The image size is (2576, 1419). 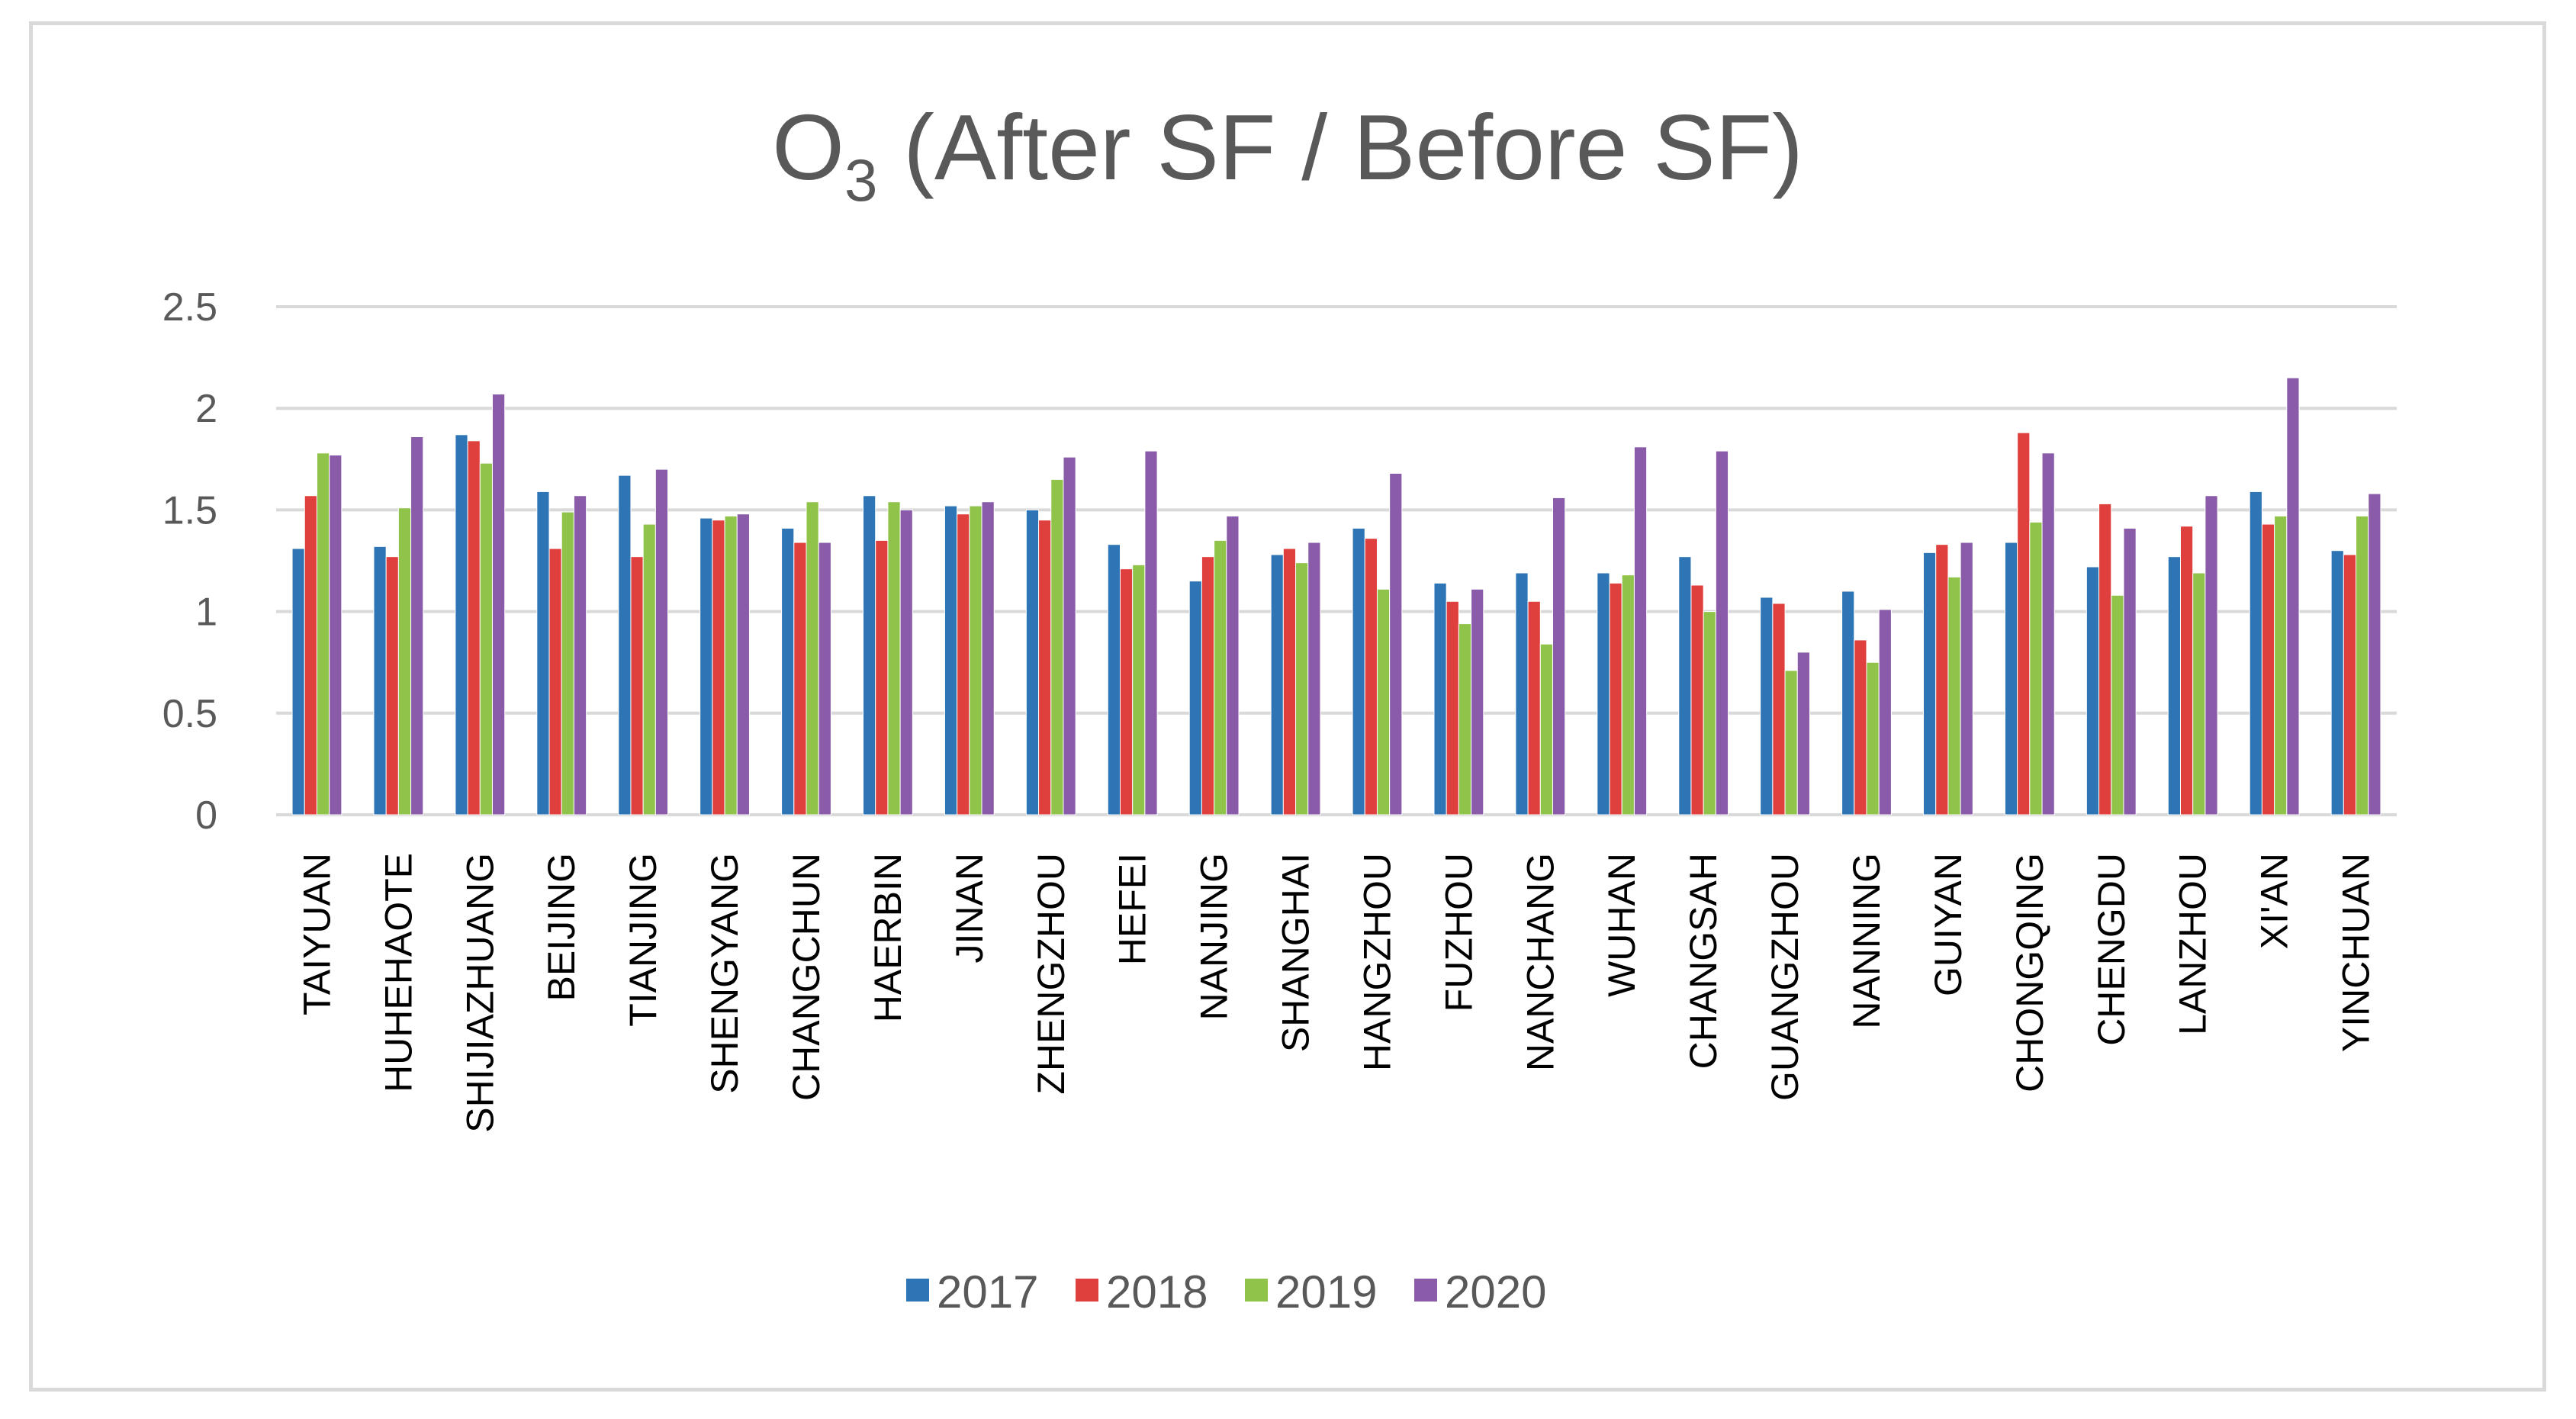 I want to click on bar-2017-zhengzhou, so click(x=1032, y=662).